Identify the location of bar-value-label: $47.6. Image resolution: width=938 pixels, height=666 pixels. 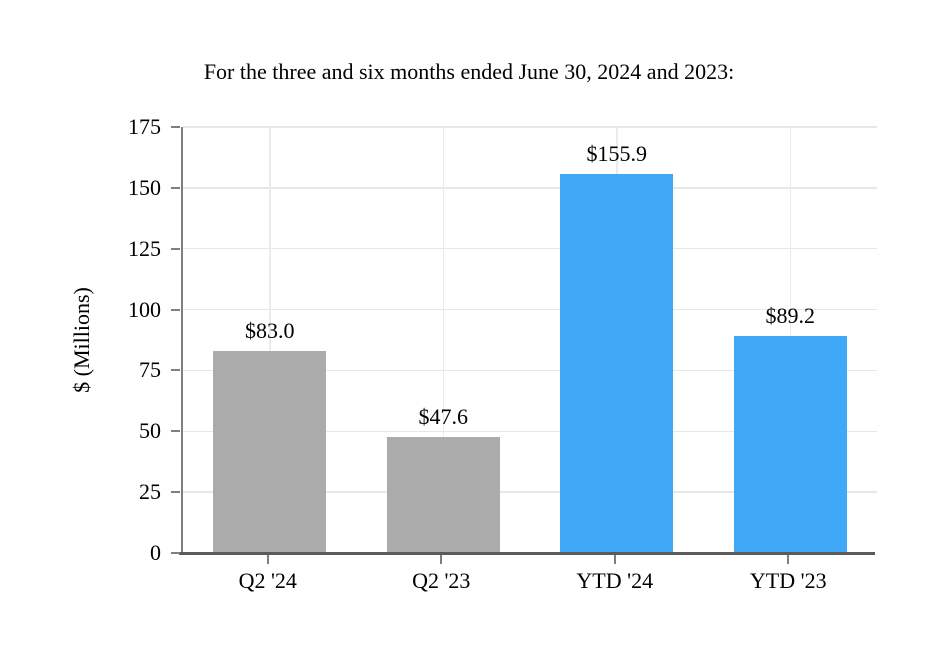
(443, 417).